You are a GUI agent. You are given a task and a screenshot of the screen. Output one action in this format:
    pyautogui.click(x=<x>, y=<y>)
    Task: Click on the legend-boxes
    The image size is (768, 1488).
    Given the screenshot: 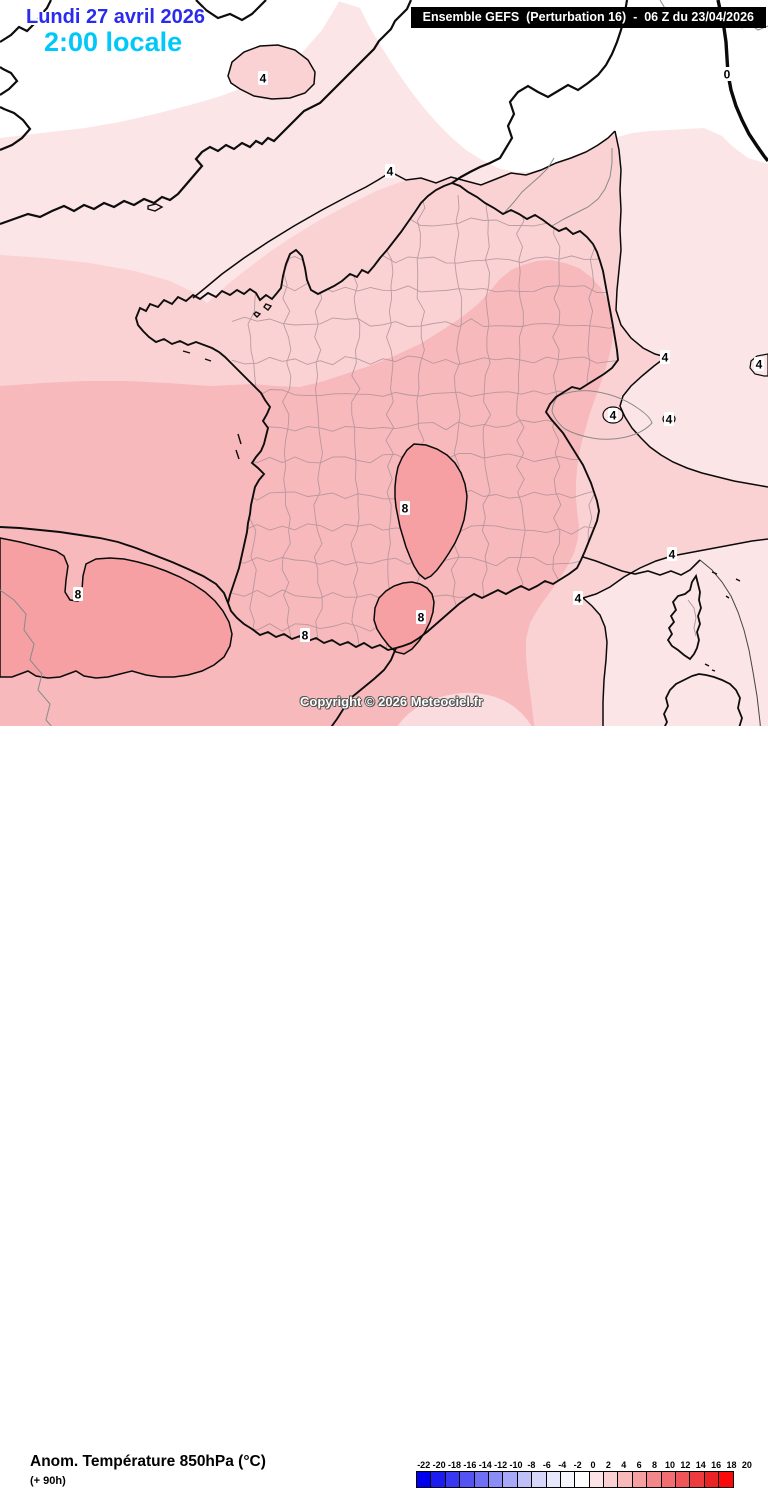 What is the action you would take?
    pyautogui.click(x=585, y=1479)
    